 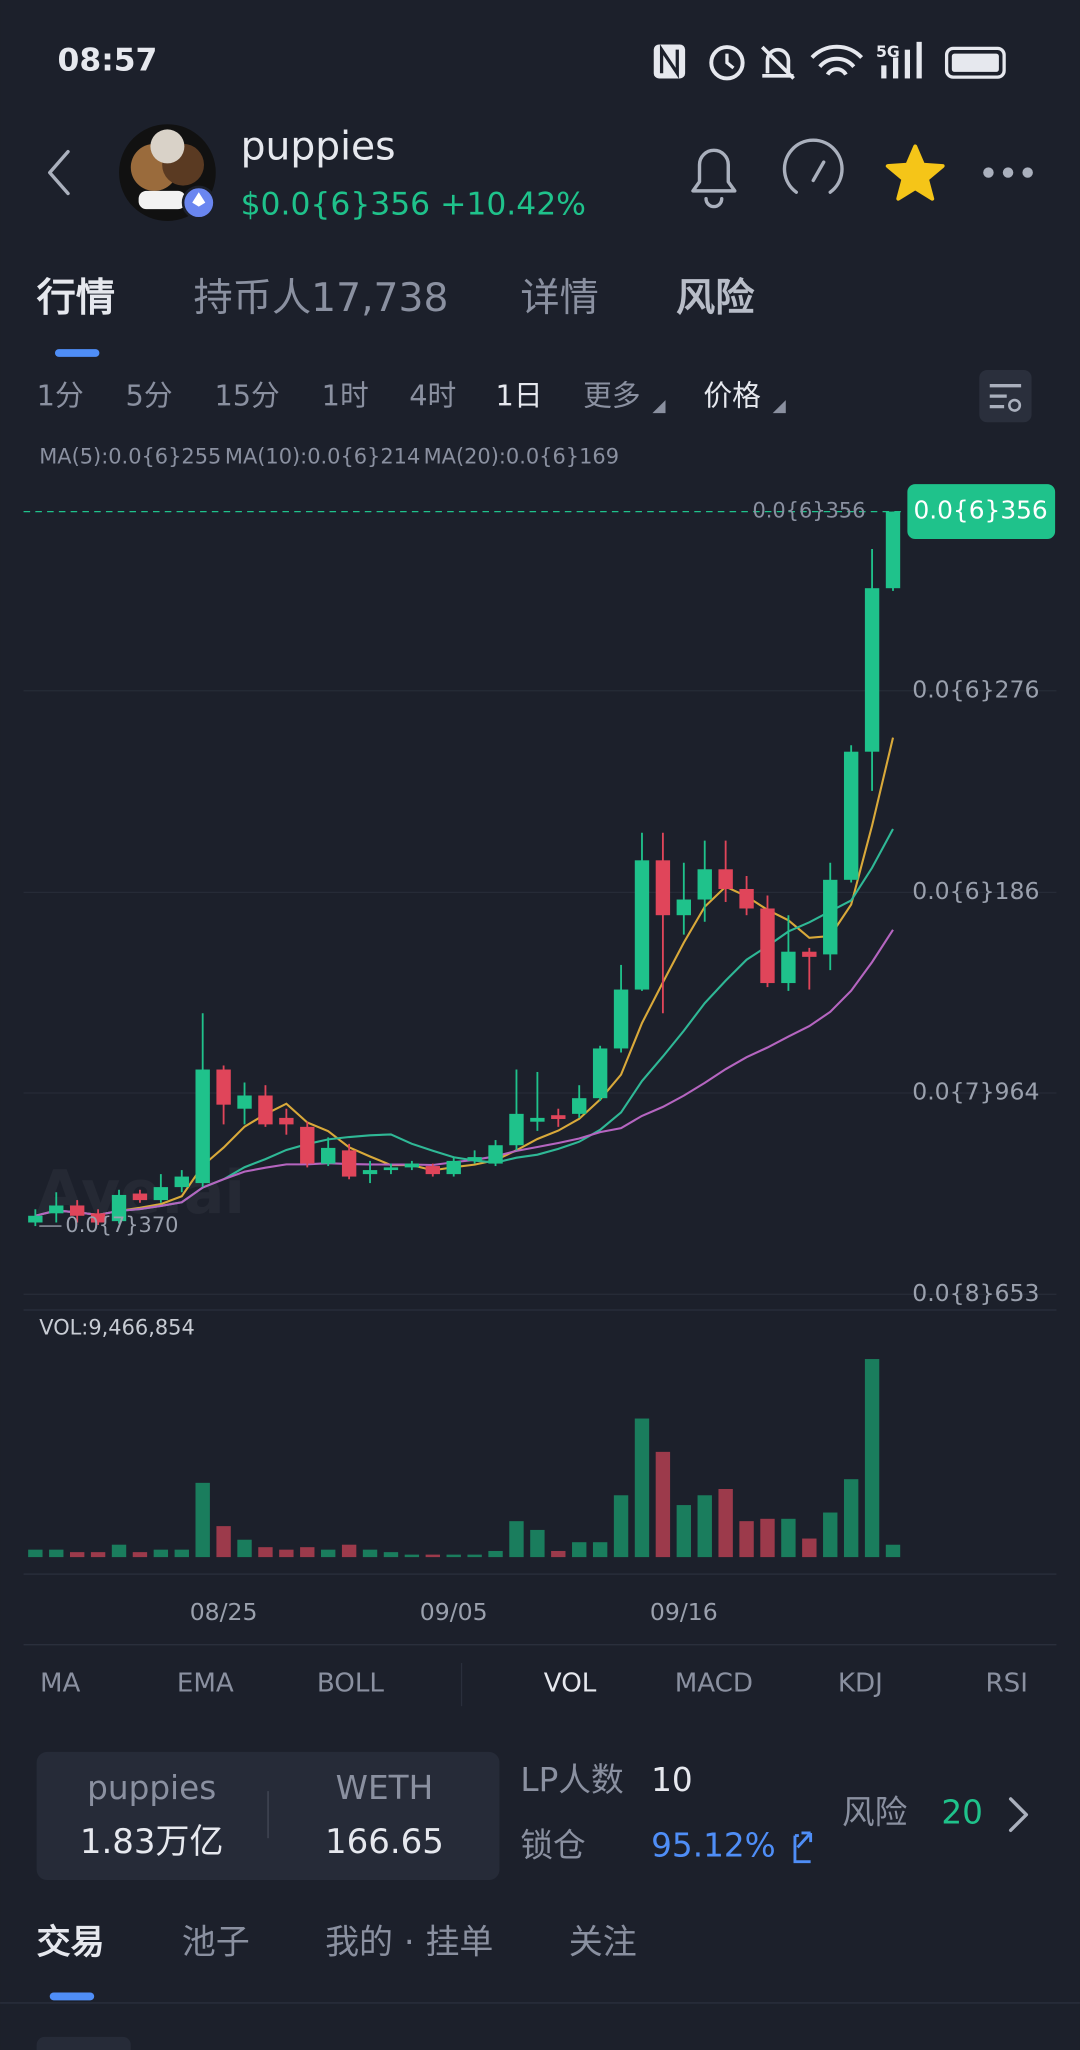 I want to click on alert-button, so click(x=714, y=178).